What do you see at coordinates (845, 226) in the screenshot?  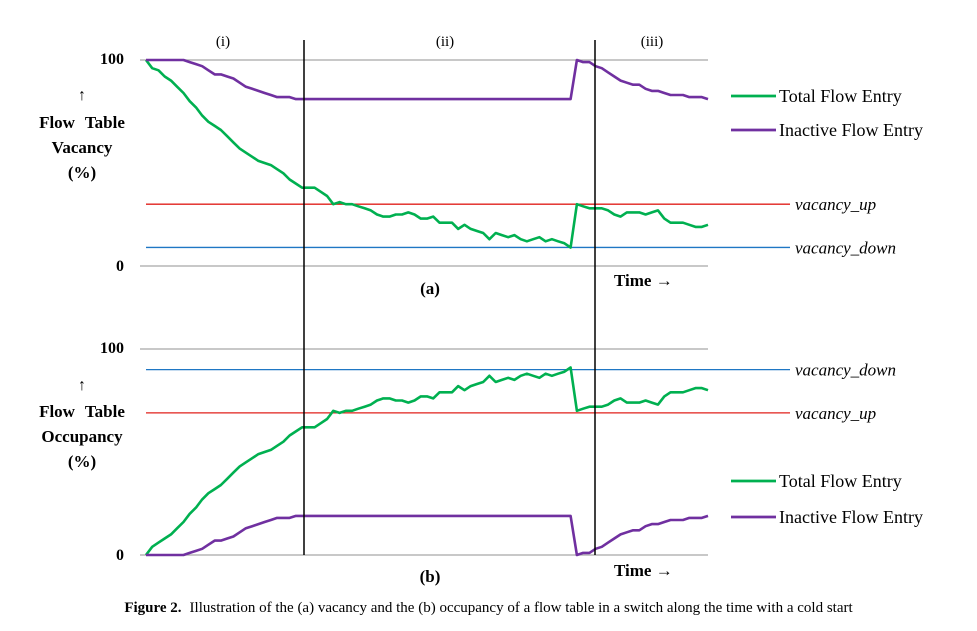 I see `threshold-labels-a: vacancy_up vacancy_down` at bounding box center [845, 226].